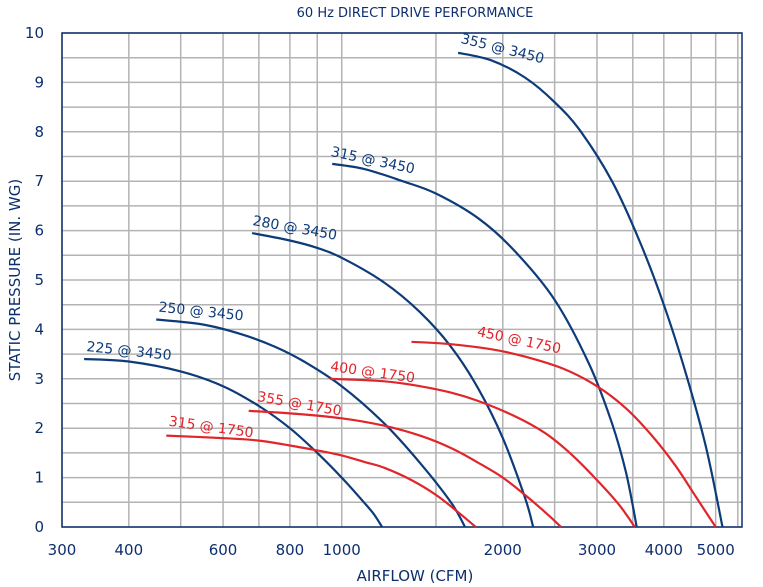 Image resolution: width=763 pixels, height=587 pixels. What do you see at coordinates (294, 228) in the screenshot?
I see `series-label-280-3450: 280 @ 3450` at bounding box center [294, 228].